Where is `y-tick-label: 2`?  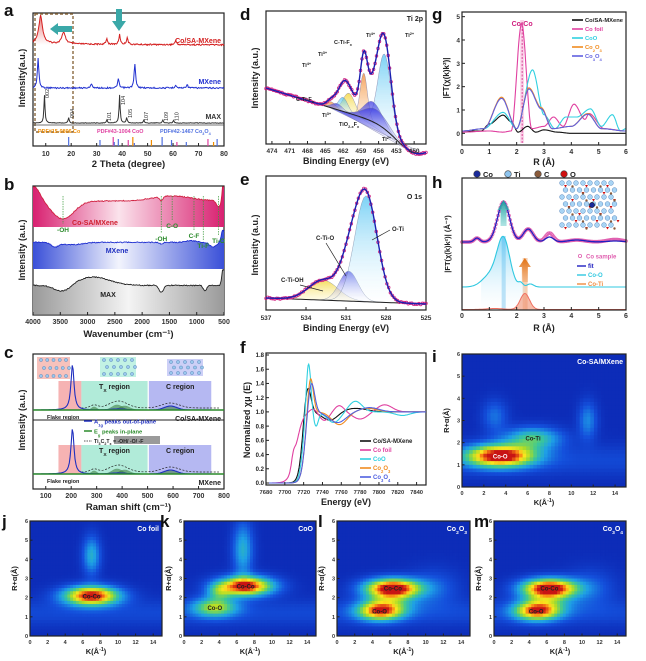 y-tick-label: 2 is located at coordinates (26, 599).